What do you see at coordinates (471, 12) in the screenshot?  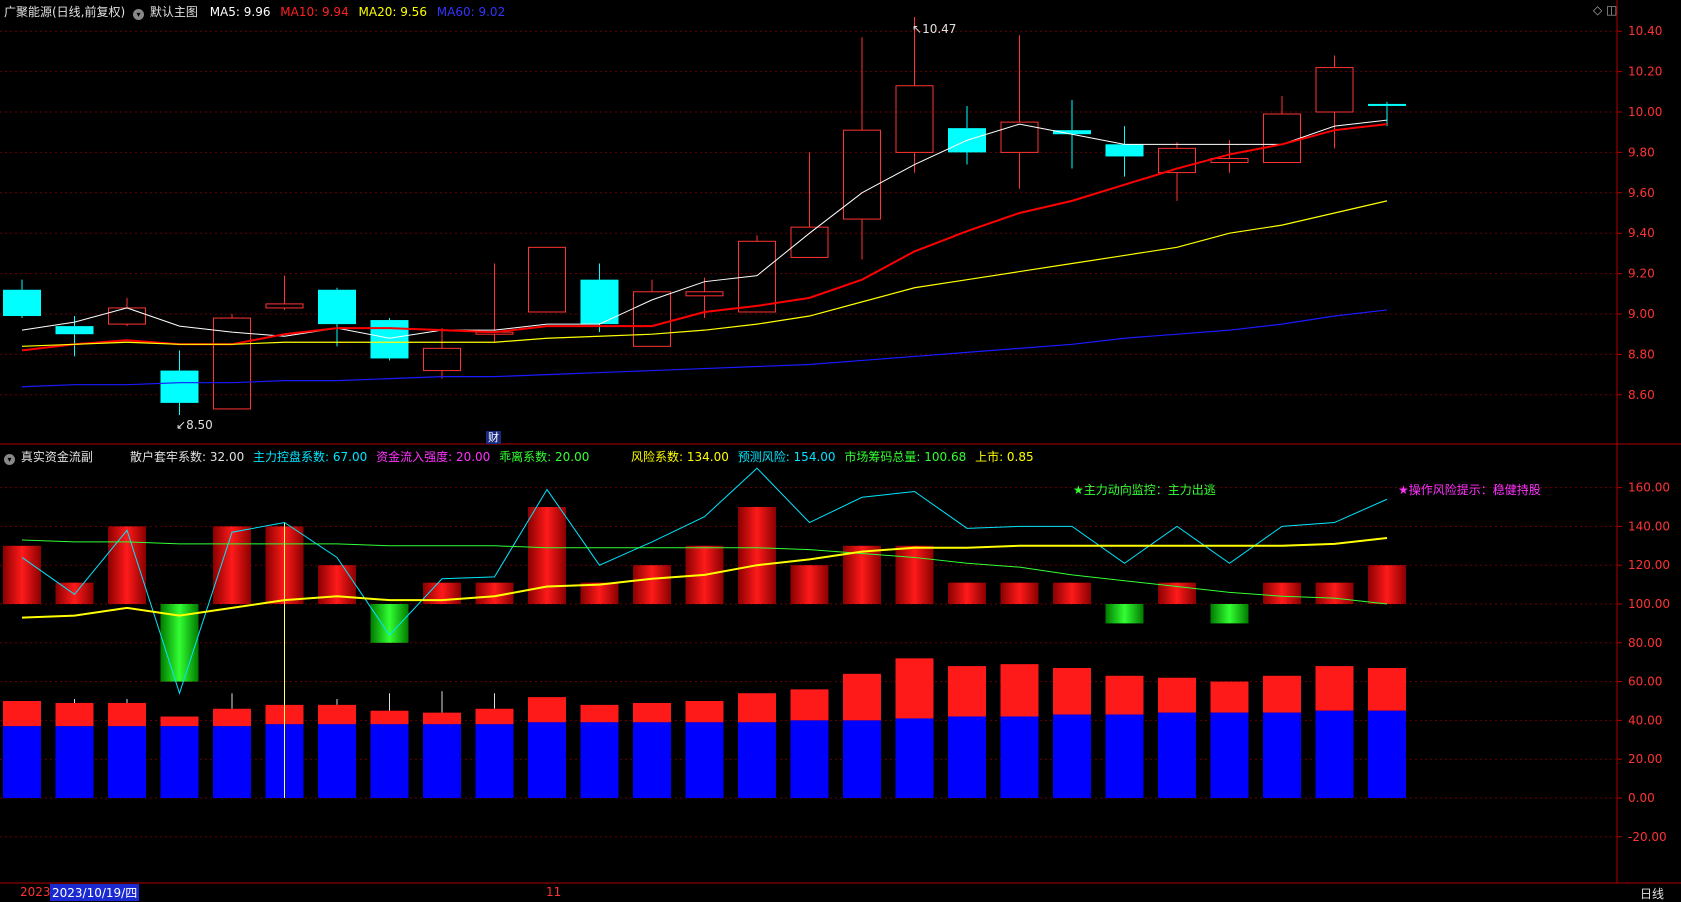 I see `ma60-value: MA60: 9.02` at bounding box center [471, 12].